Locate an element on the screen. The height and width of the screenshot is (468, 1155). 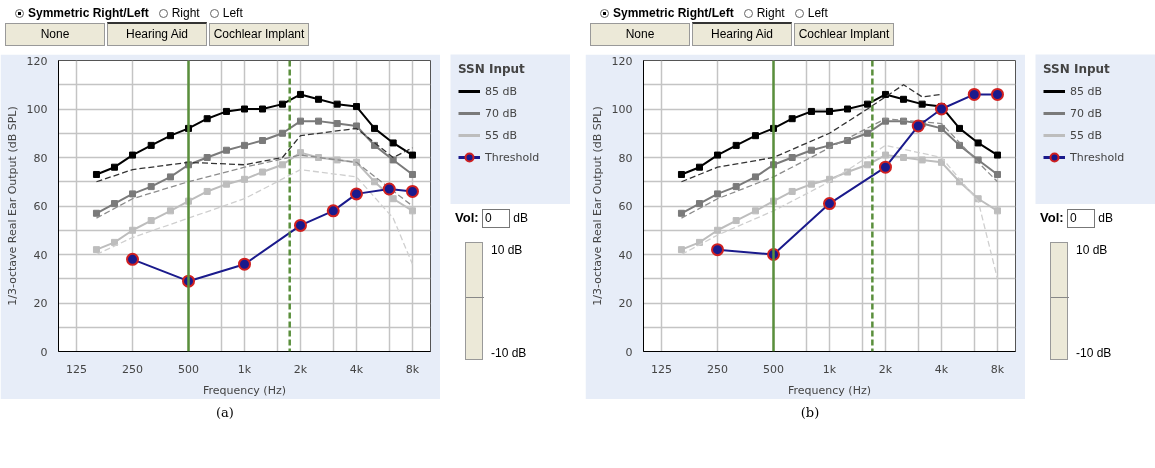
text: (b) is located at coordinates (810, 413).